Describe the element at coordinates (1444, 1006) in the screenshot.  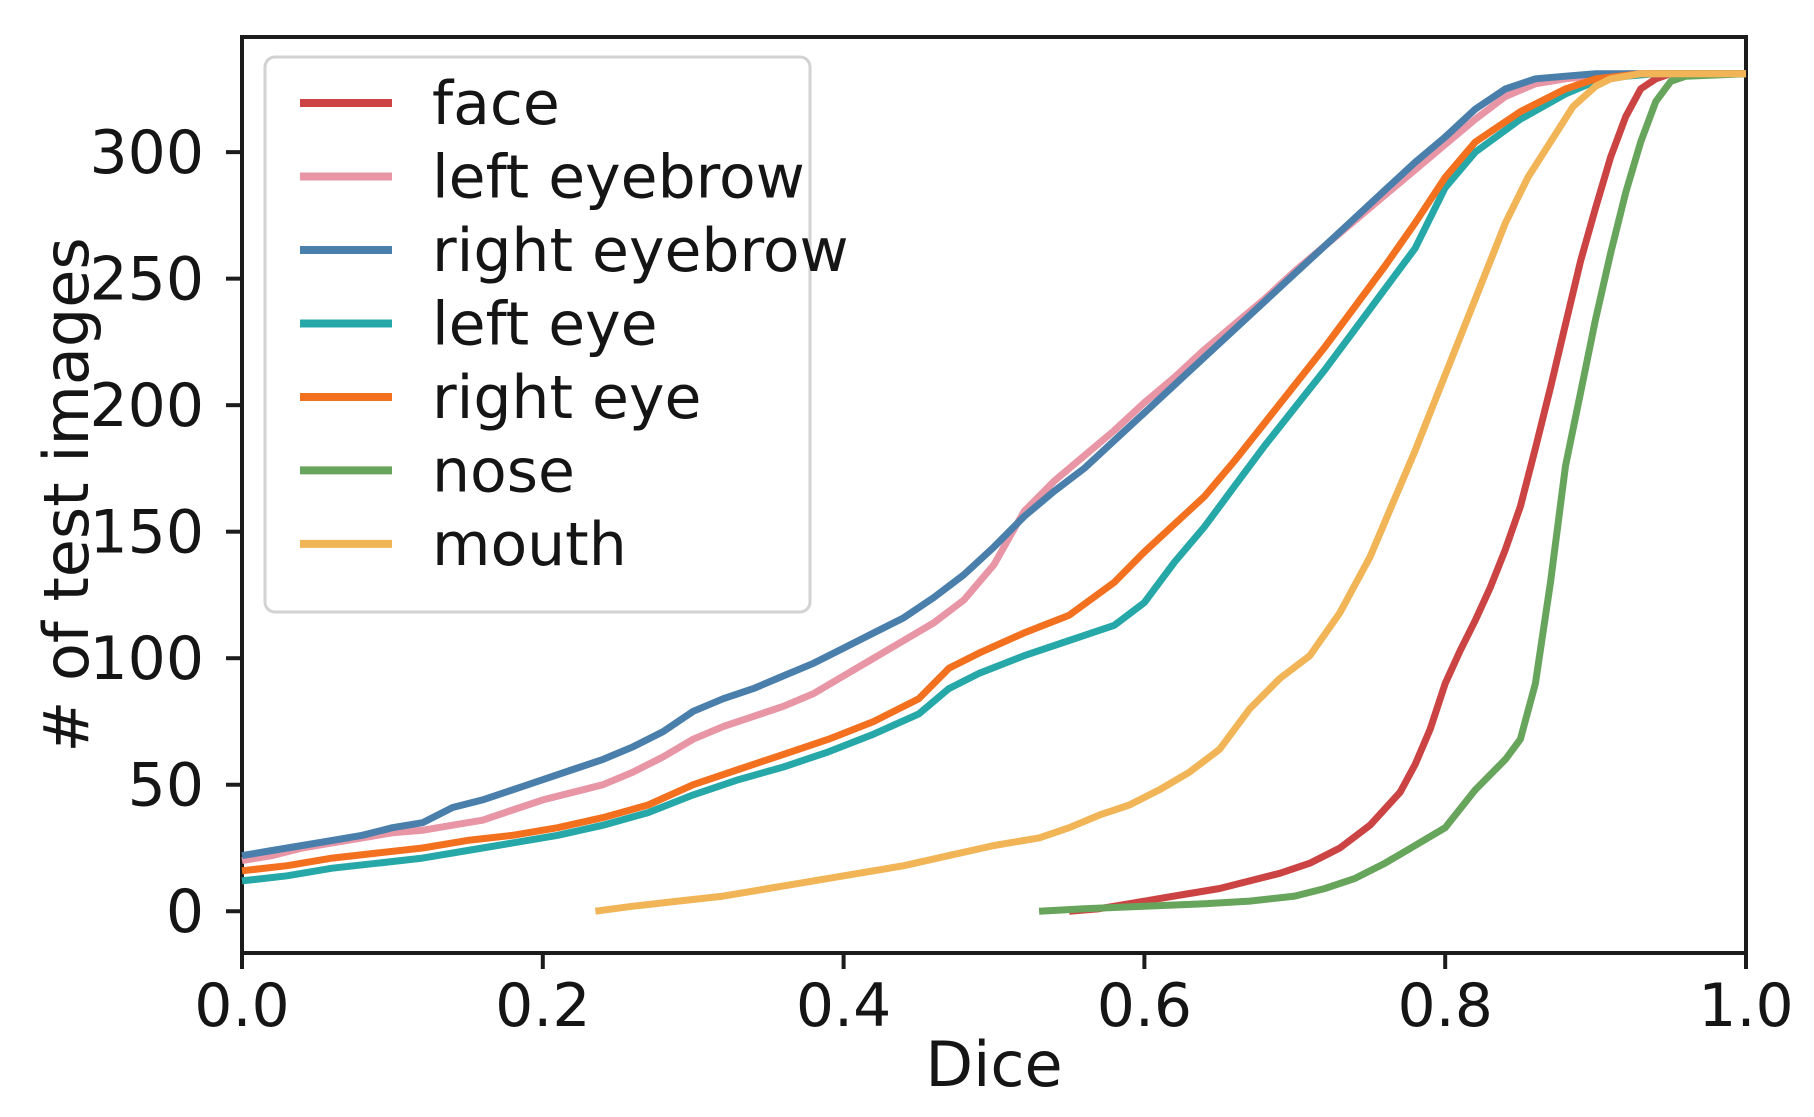
I see `x-tick-label: 0.8` at that location.